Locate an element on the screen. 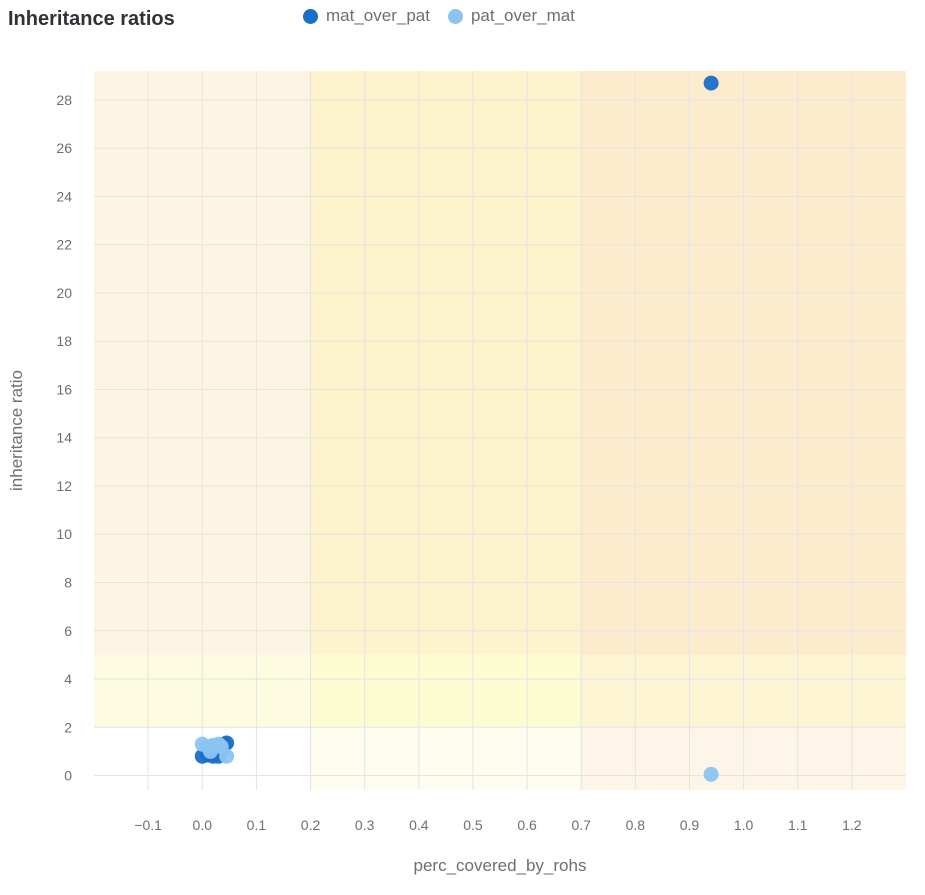 The height and width of the screenshot is (895, 925). y-tick-label: 8 is located at coordinates (68, 583).